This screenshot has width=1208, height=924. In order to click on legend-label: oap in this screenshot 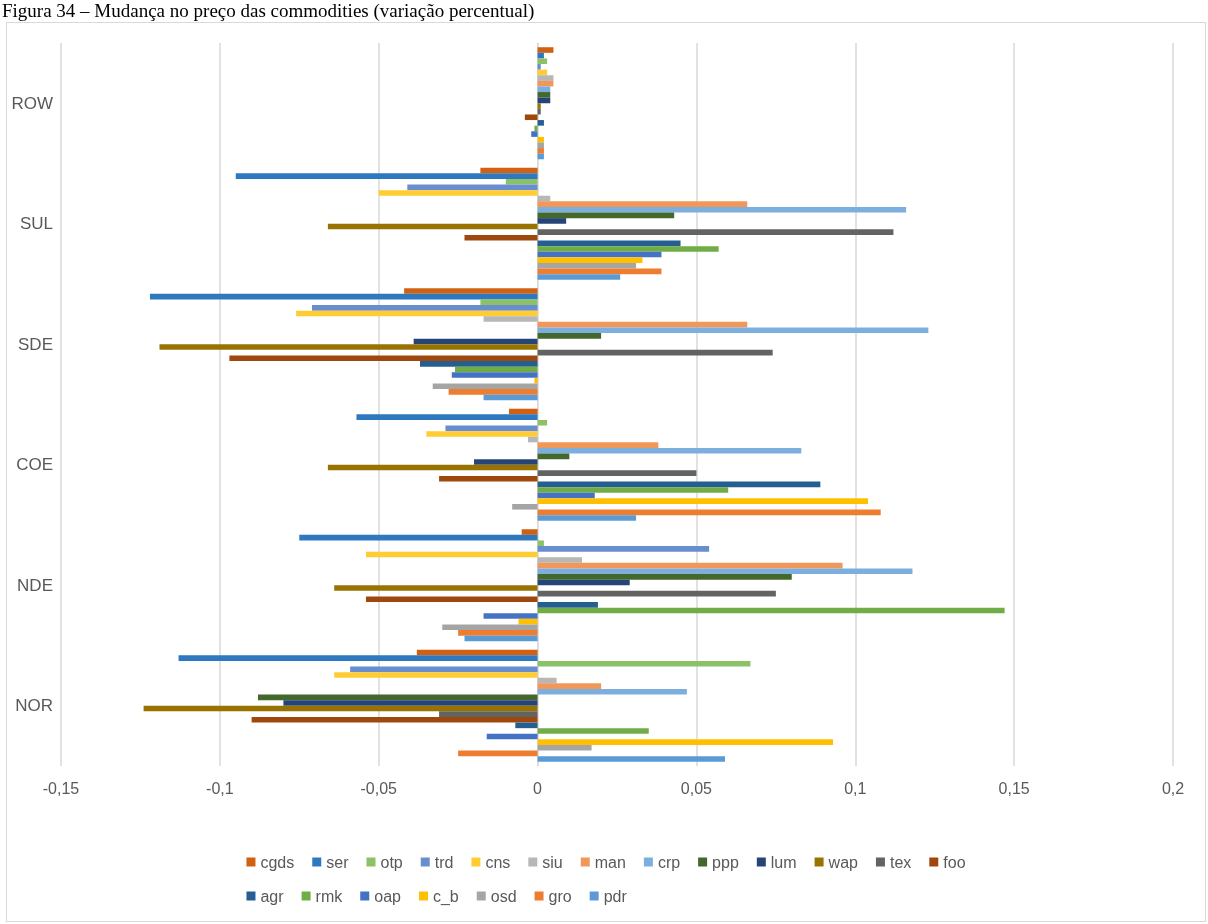, I will do `click(388, 896)`.